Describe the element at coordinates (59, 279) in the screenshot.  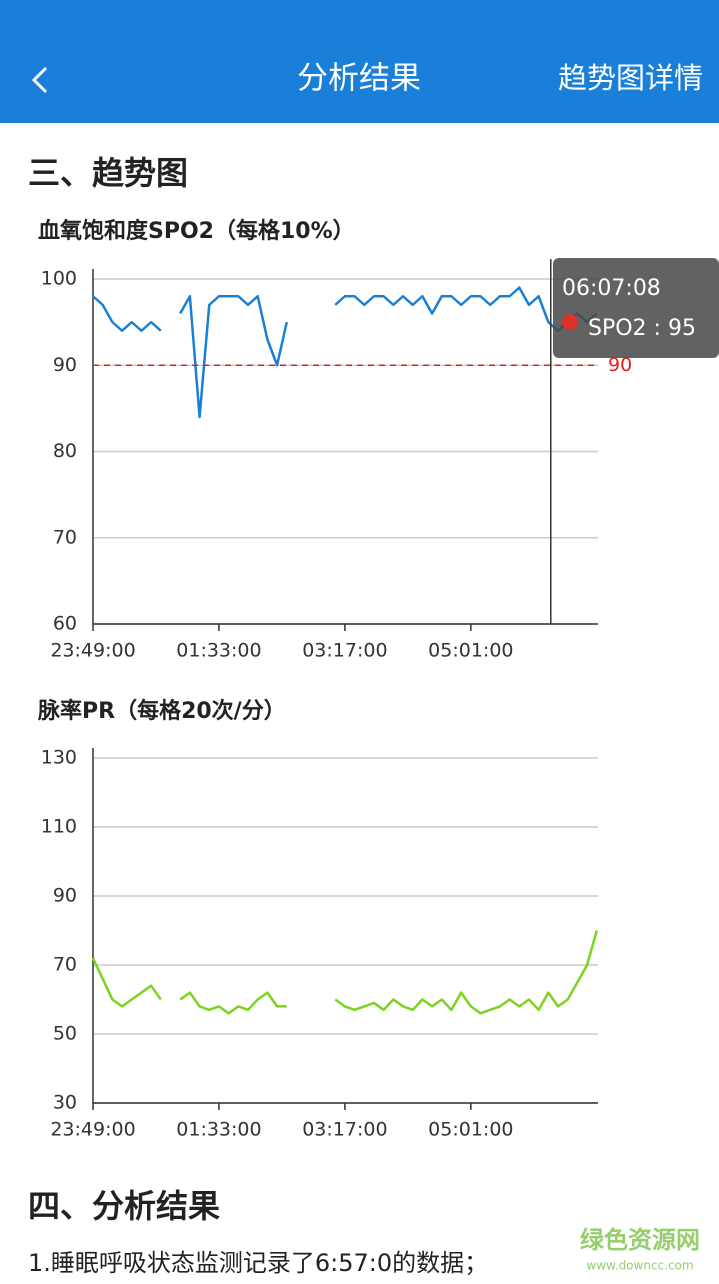
I see `y-tick-label: 100` at that location.